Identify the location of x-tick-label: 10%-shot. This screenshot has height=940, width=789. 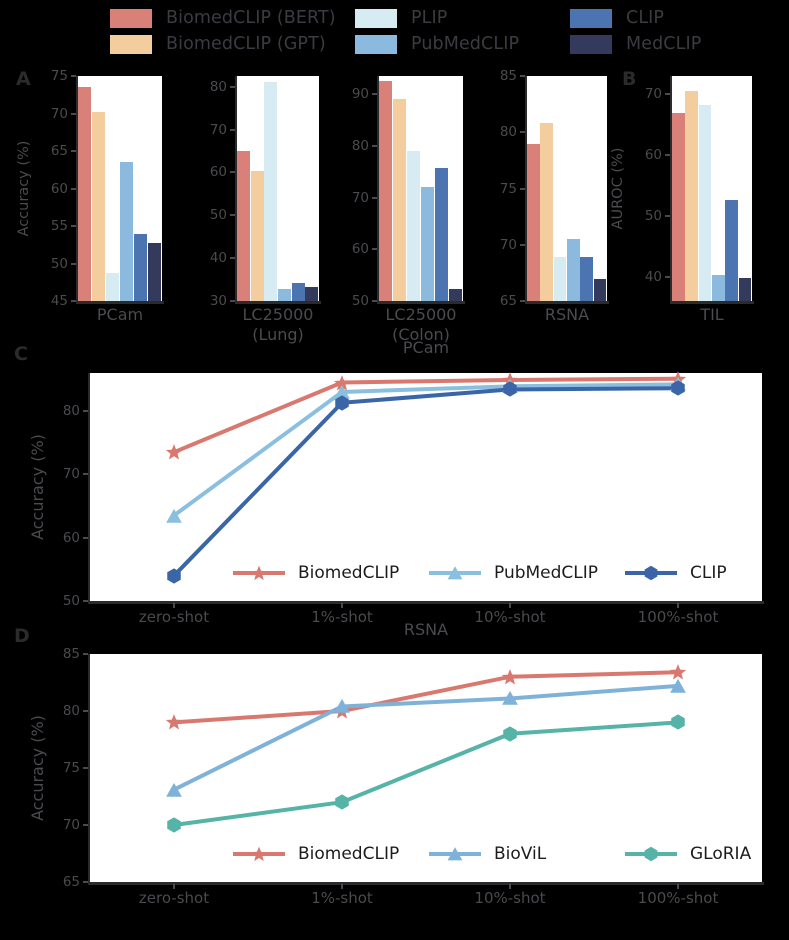
(510, 617).